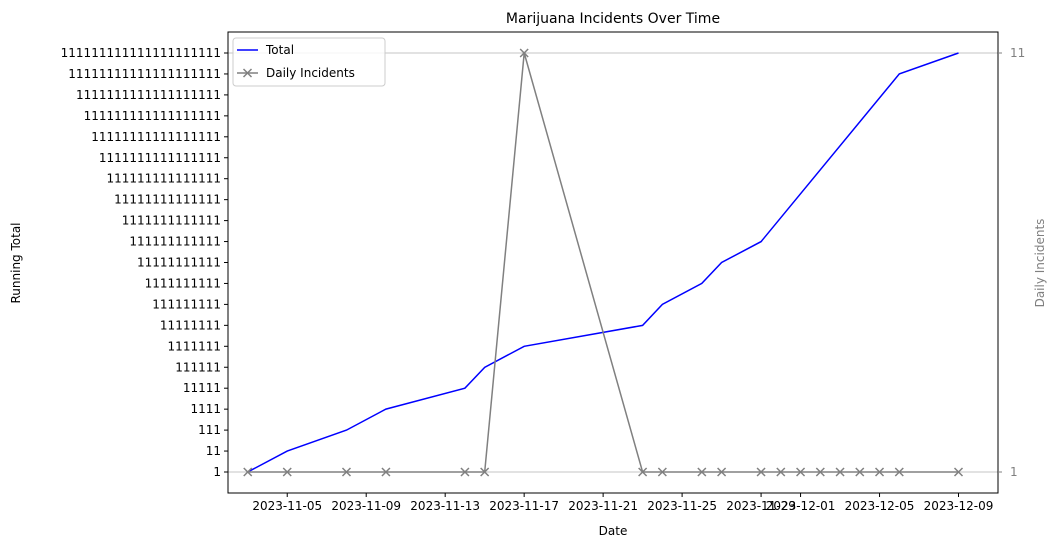 The image size is (1057, 547). Describe the element at coordinates (366, 506) in the screenshot. I see `x-tick-label: 2023-11-09` at that location.